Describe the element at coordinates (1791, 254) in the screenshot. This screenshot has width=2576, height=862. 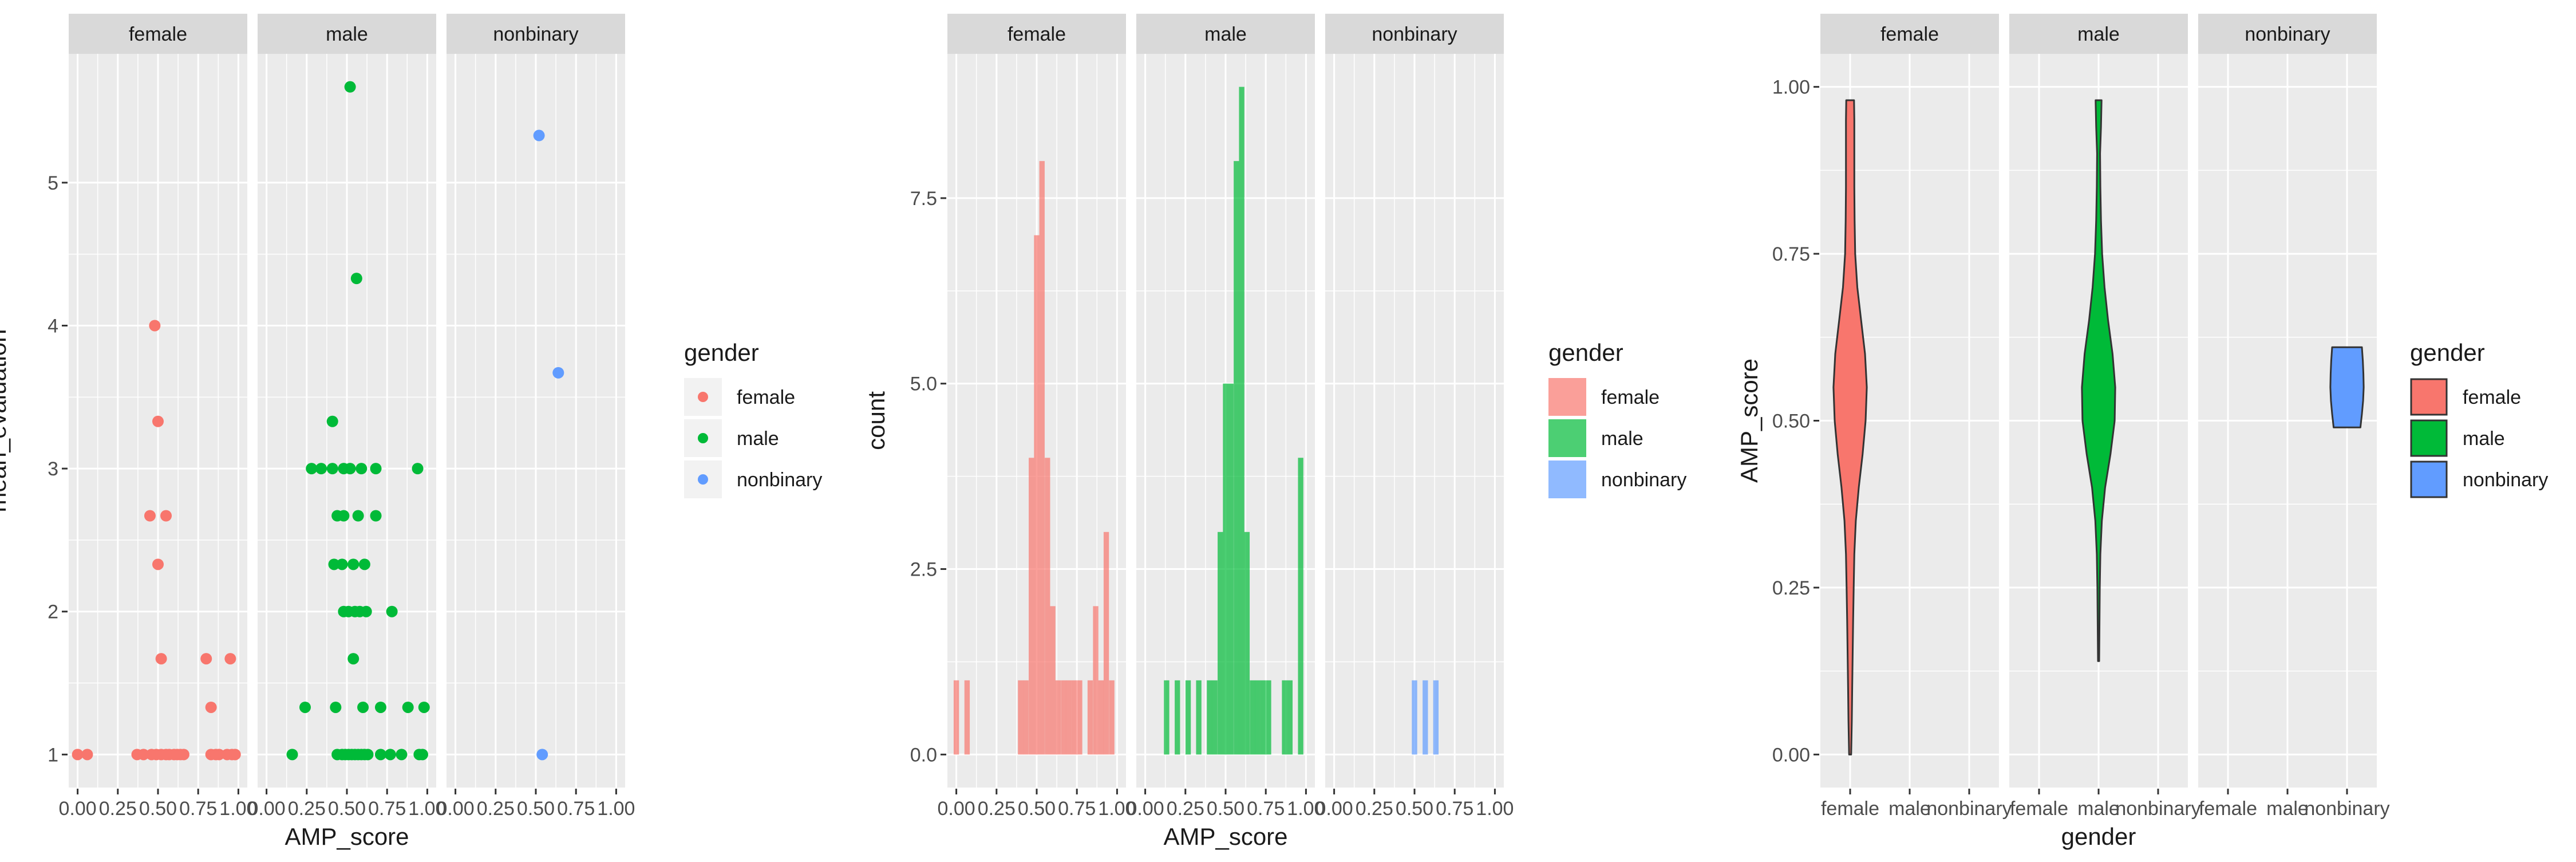
I see `y-tick-label: 0.75` at that location.